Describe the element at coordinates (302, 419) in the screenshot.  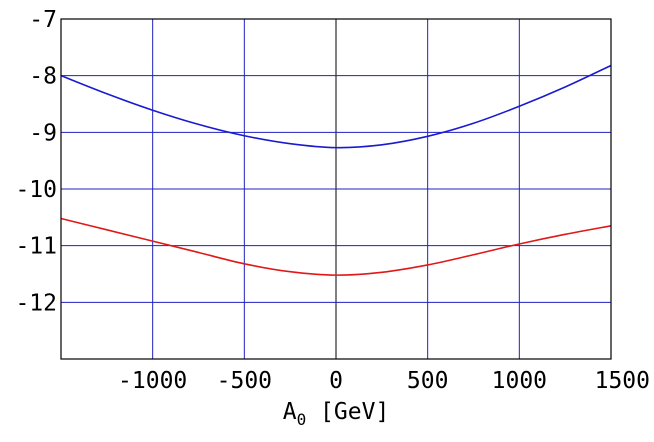
I see `x-axis-title-subscript: 0` at that location.